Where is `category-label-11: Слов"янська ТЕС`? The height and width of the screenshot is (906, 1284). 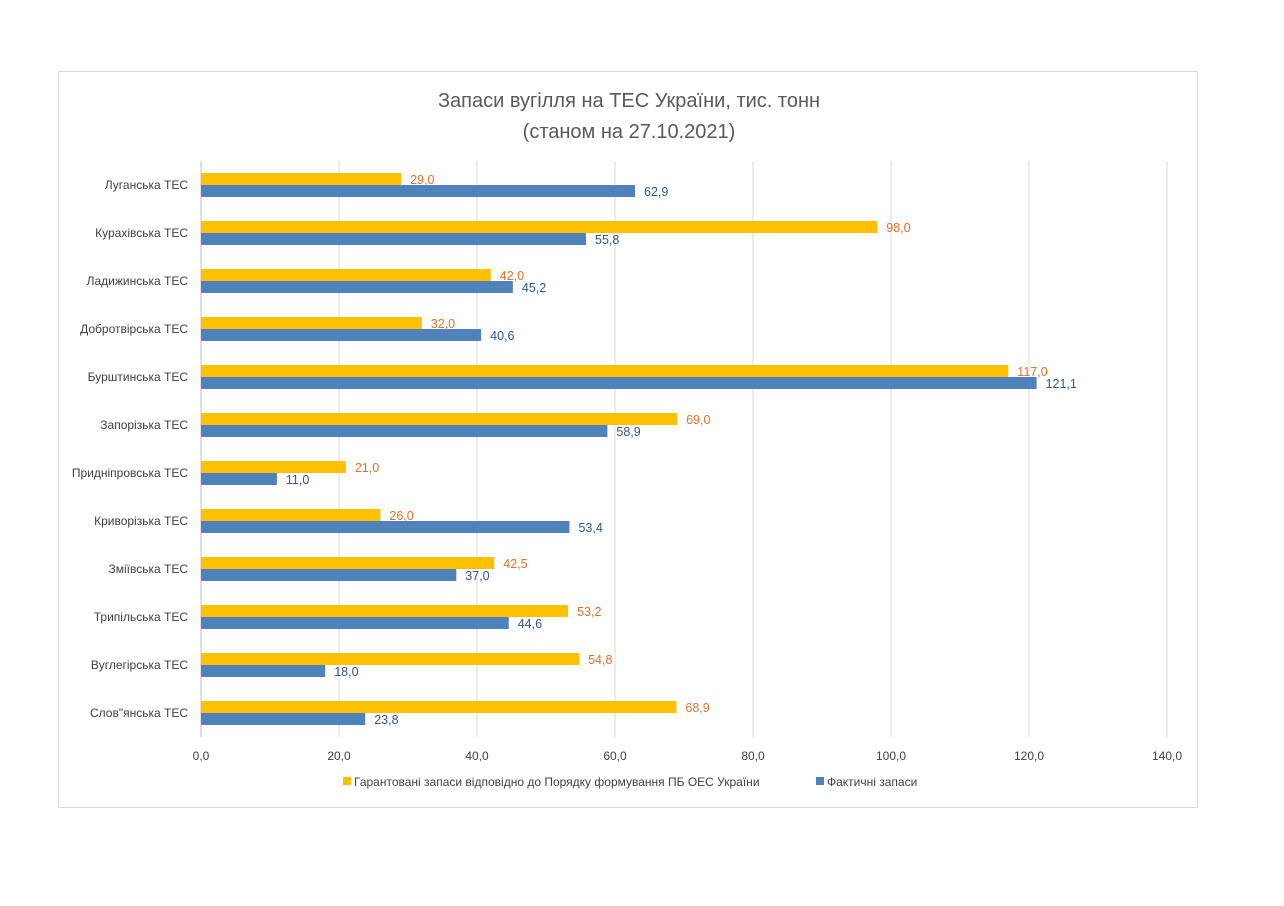 category-label-11: Слов"янська ТЕС is located at coordinates (139, 713).